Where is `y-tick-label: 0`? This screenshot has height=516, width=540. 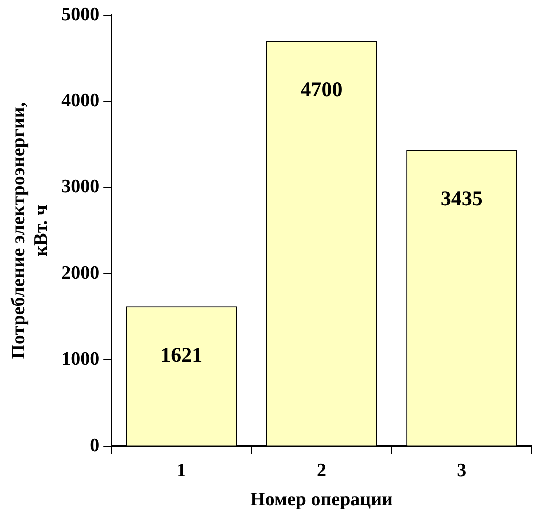 y-tick-label: 0 is located at coordinates (95, 445).